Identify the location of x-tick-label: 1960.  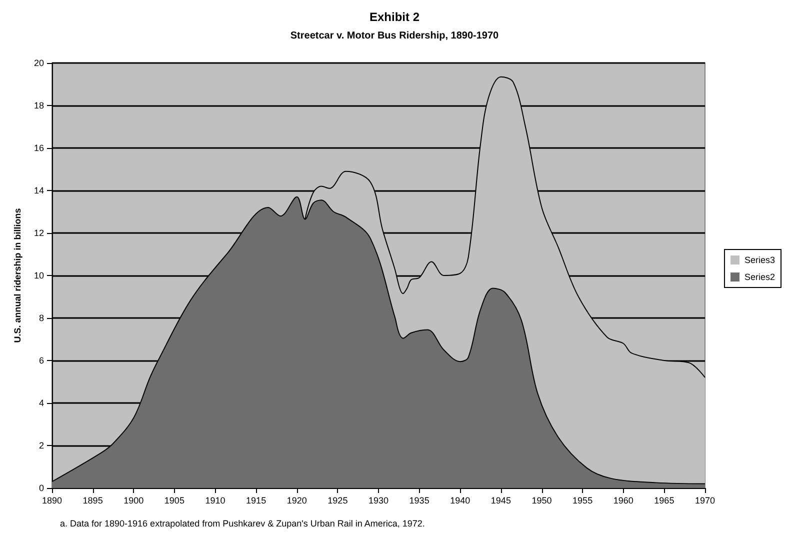
(623, 501).